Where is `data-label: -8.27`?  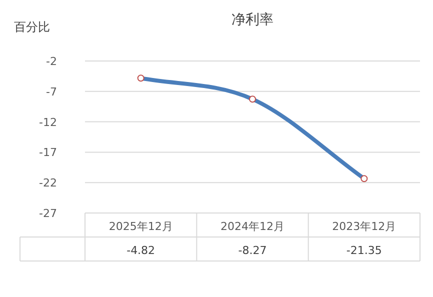
data-label: -8.27 is located at coordinates (252, 250).